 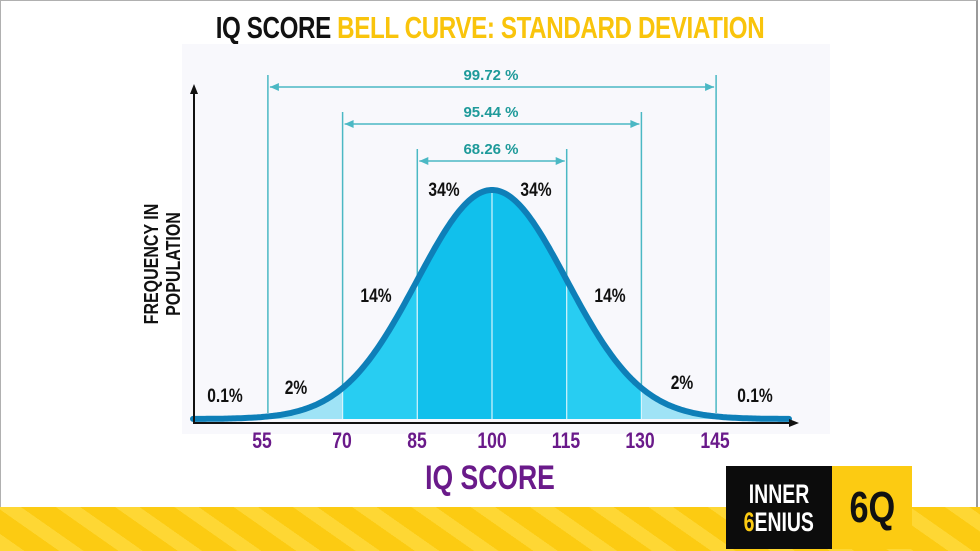 I want to click on logo-line-inner: INNER, so click(x=779, y=493).